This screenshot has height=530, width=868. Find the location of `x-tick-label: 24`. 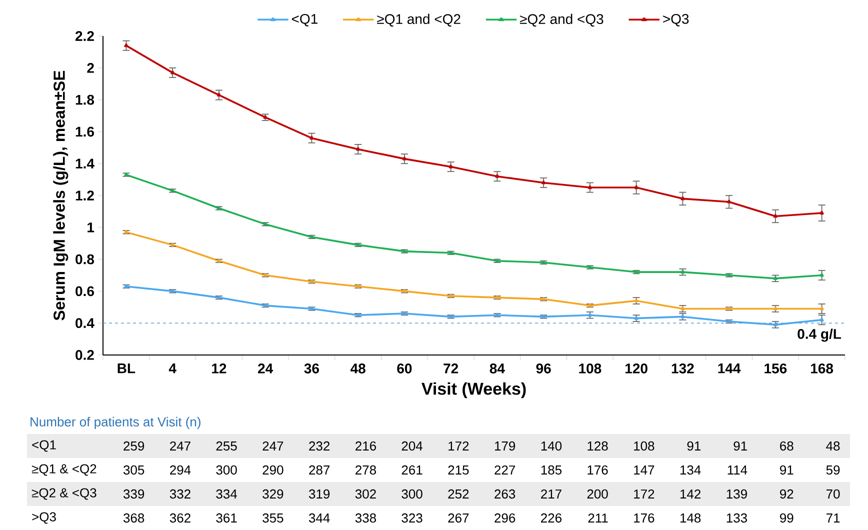

x-tick-label: 24 is located at coordinates (266, 369).